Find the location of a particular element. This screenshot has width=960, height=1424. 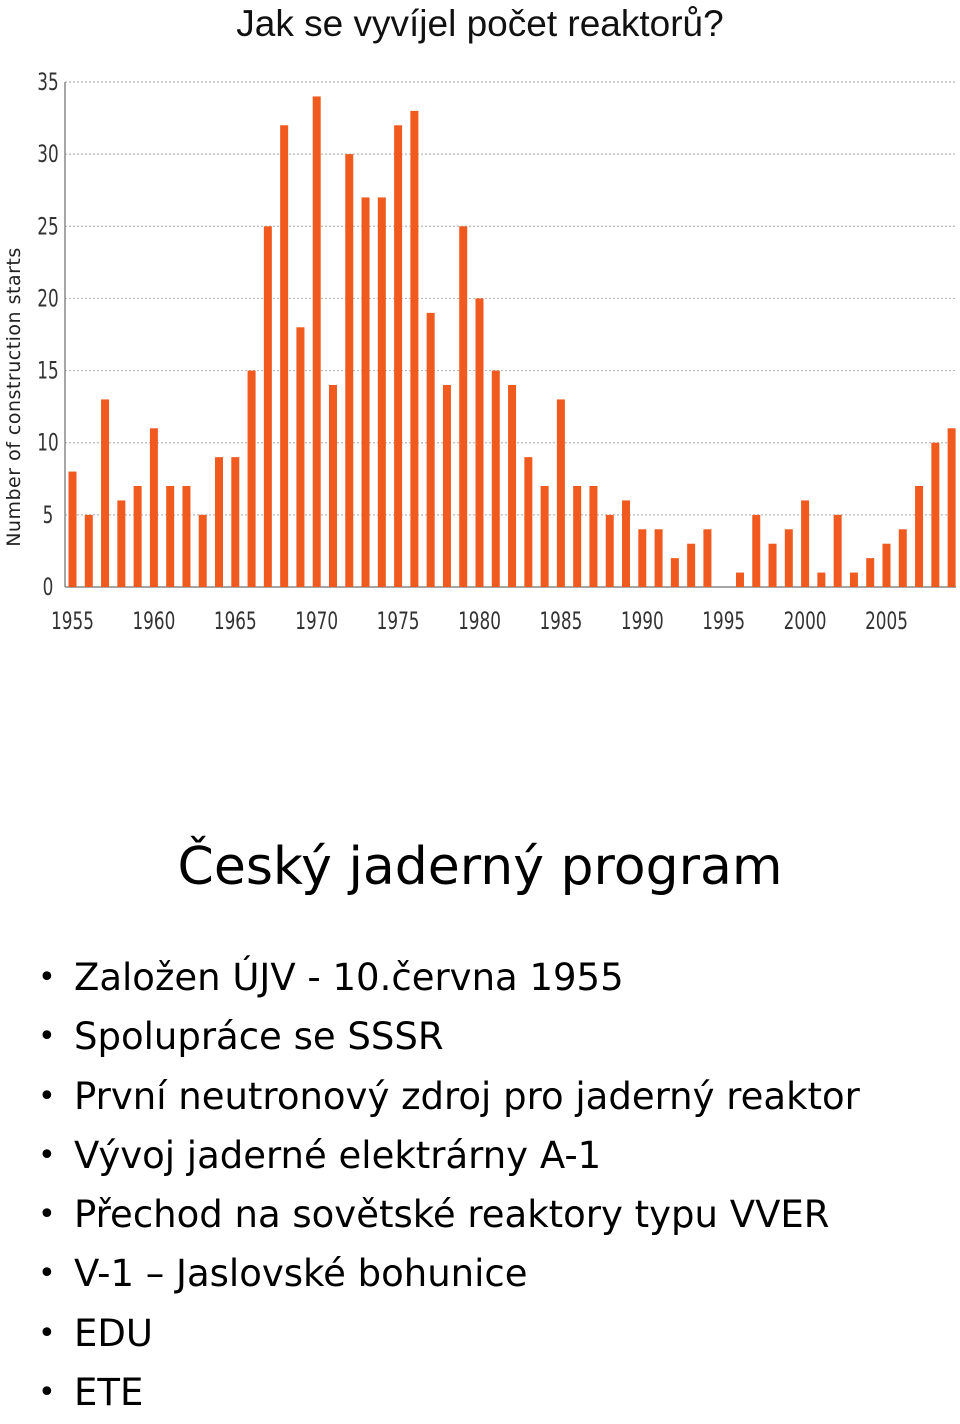

x-tick-label: 1975 is located at coordinates (398, 622).